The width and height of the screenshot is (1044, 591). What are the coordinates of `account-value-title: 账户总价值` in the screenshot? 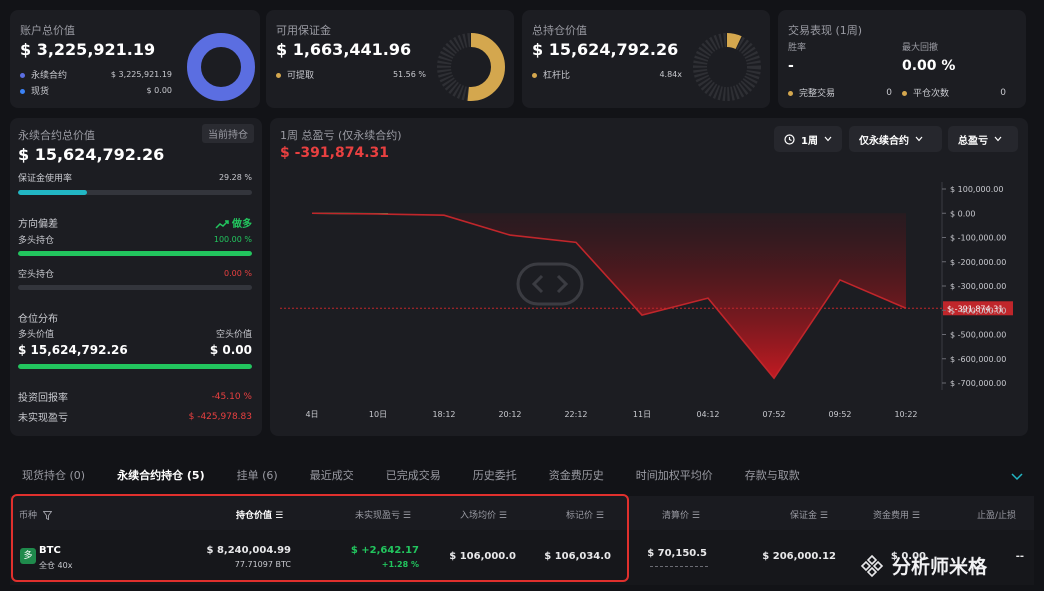 It's located at (47, 30).